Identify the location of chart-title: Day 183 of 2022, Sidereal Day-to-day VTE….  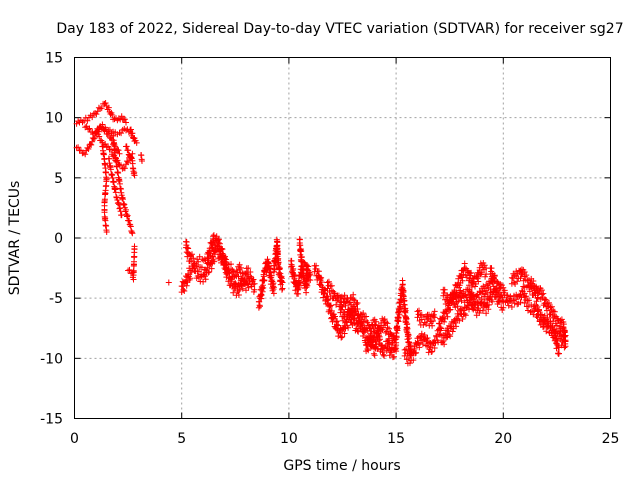
(339, 29).